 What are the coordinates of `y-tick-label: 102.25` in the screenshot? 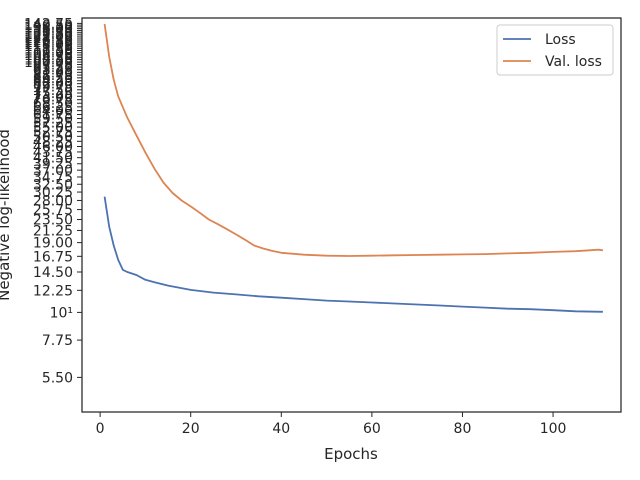 It's located at (48, 61).